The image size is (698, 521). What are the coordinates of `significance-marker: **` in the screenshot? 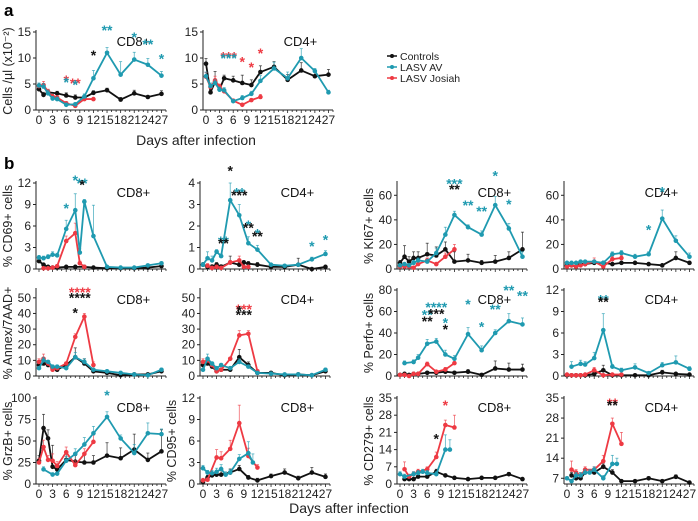 It's located at (239, 193).